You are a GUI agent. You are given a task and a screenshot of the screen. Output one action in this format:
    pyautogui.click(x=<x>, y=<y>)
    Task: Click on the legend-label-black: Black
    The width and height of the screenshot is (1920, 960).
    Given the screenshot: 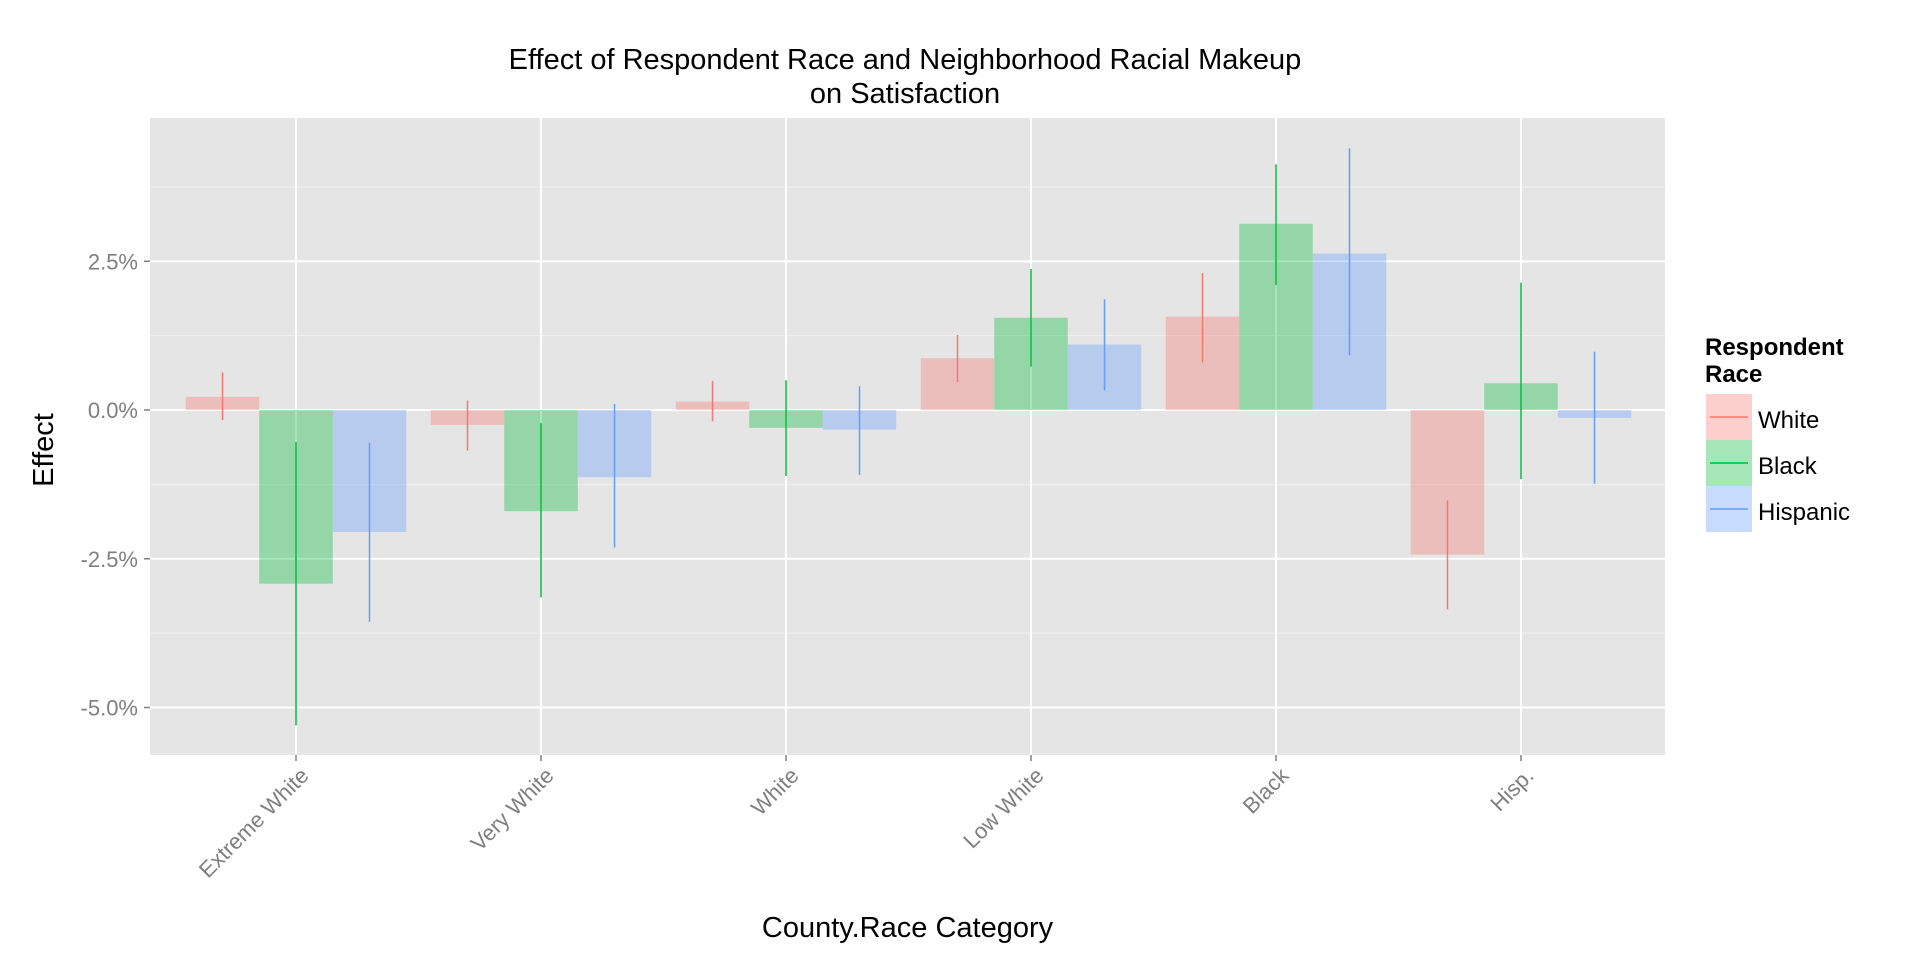 What is the action you would take?
    pyautogui.click(x=1787, y=466)
    